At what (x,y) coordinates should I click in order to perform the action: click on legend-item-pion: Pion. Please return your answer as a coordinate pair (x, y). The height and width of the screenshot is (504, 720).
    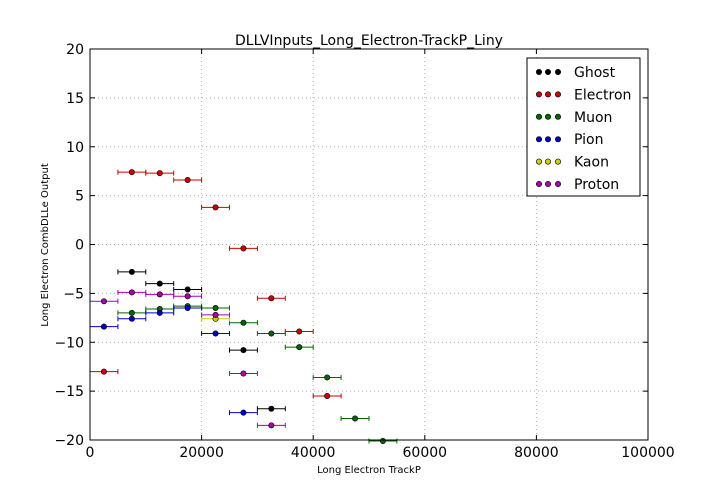
    Looking at the image, I should click on (569, 140).